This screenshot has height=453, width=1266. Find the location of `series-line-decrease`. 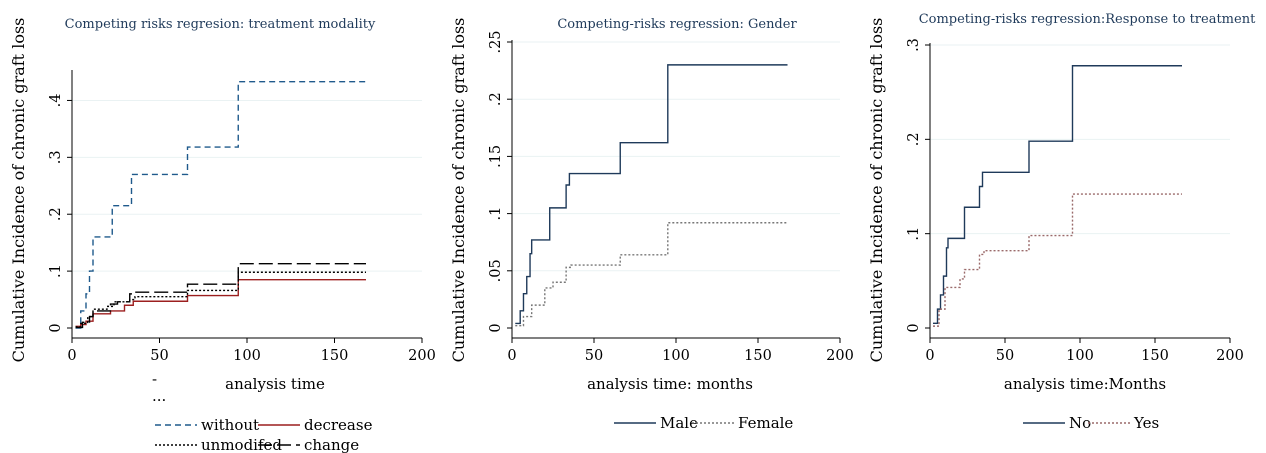

series-line-decrease is located at coordinates (220, 302).